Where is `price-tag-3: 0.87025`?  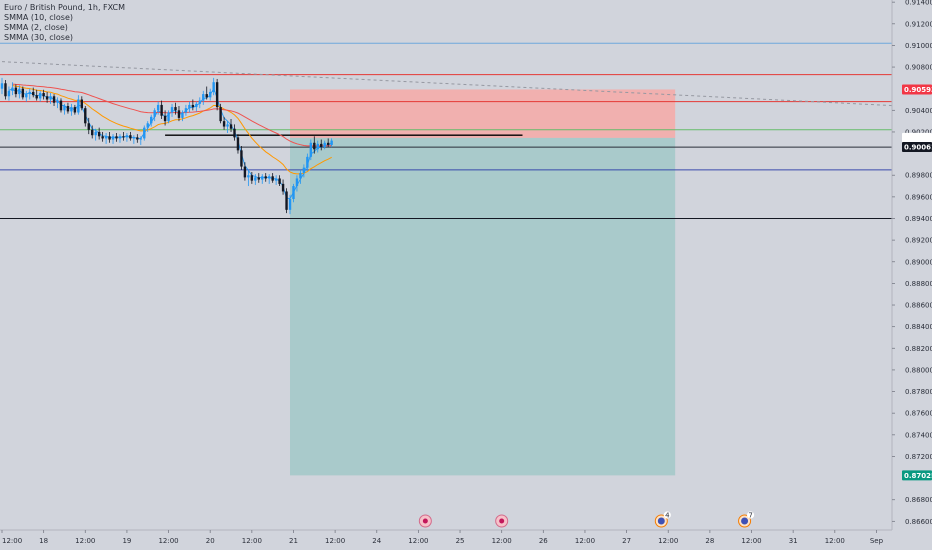 price-tag-3: 0.87025 is located at coordinates (918, 476).